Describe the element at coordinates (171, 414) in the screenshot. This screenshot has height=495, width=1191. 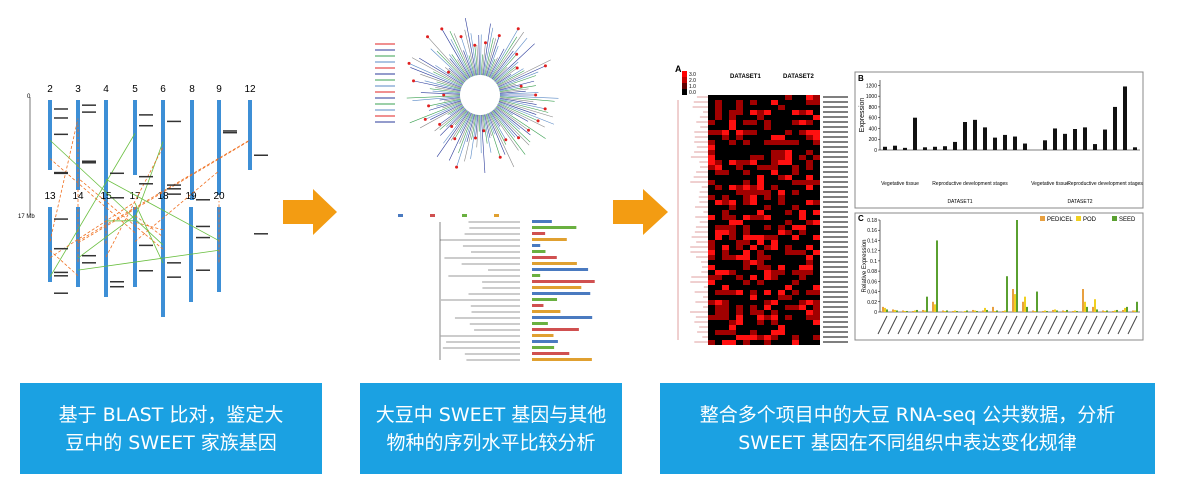
I see `caption-line: 基于 BLAST 比对，鉴定大` at that location.